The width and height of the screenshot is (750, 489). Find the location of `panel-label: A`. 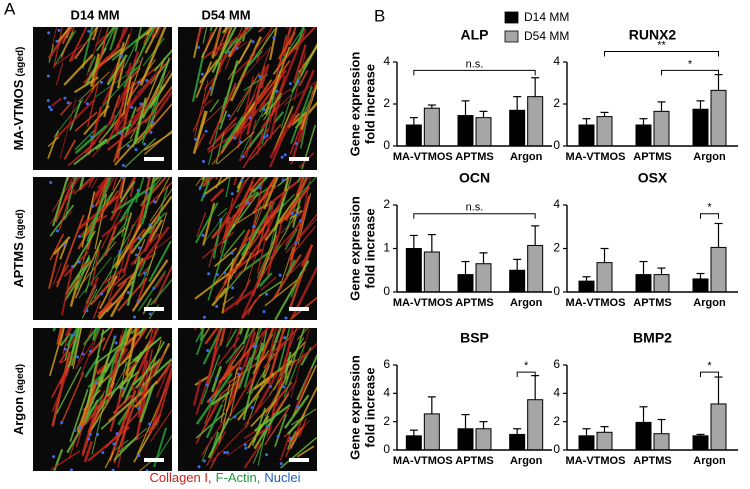

panel-label: A is located at coordinates (10, 9).